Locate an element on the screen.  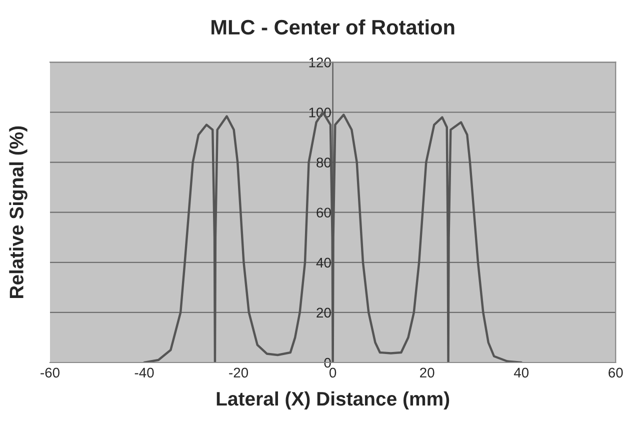
y-tick-label: 20 is located at coordinates (323, 313).